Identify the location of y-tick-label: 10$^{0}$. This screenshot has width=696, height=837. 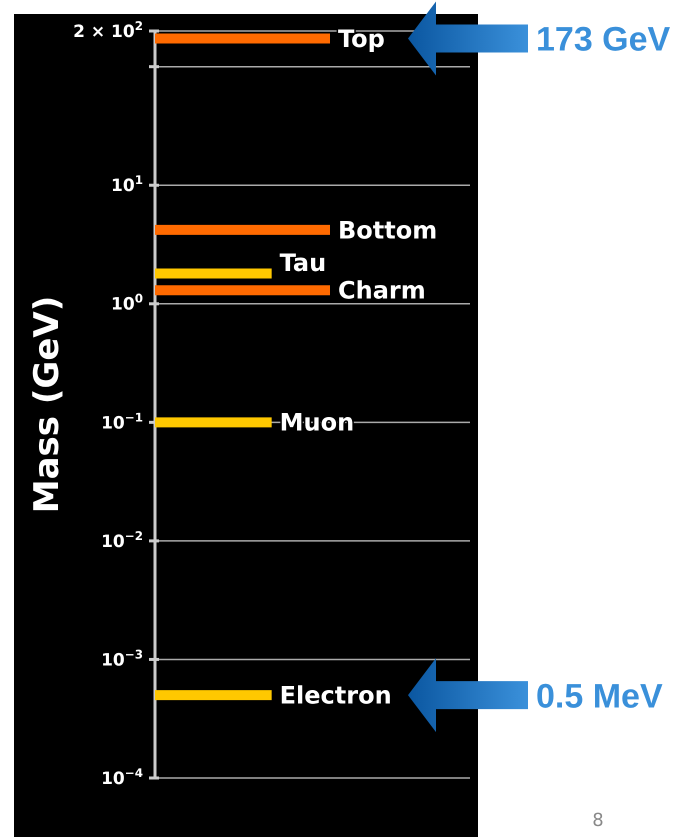
(127, 303).